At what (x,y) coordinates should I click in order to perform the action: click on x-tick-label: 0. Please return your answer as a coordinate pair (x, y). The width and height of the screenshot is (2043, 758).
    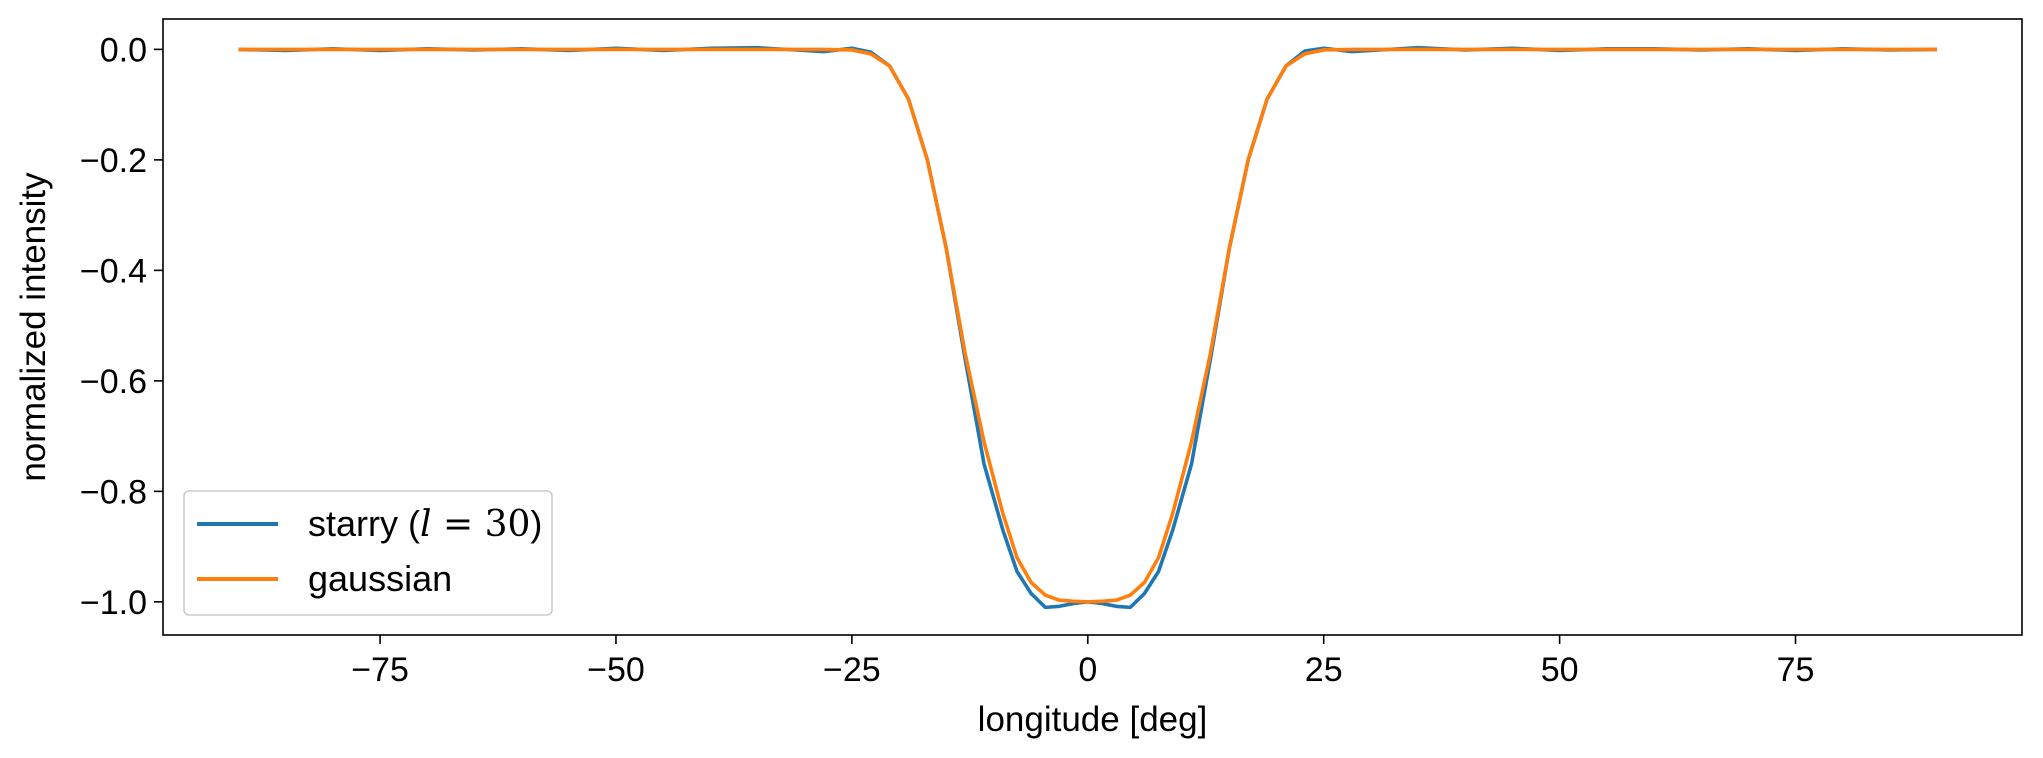
    Looking at the image, I should click on (1087, 670).